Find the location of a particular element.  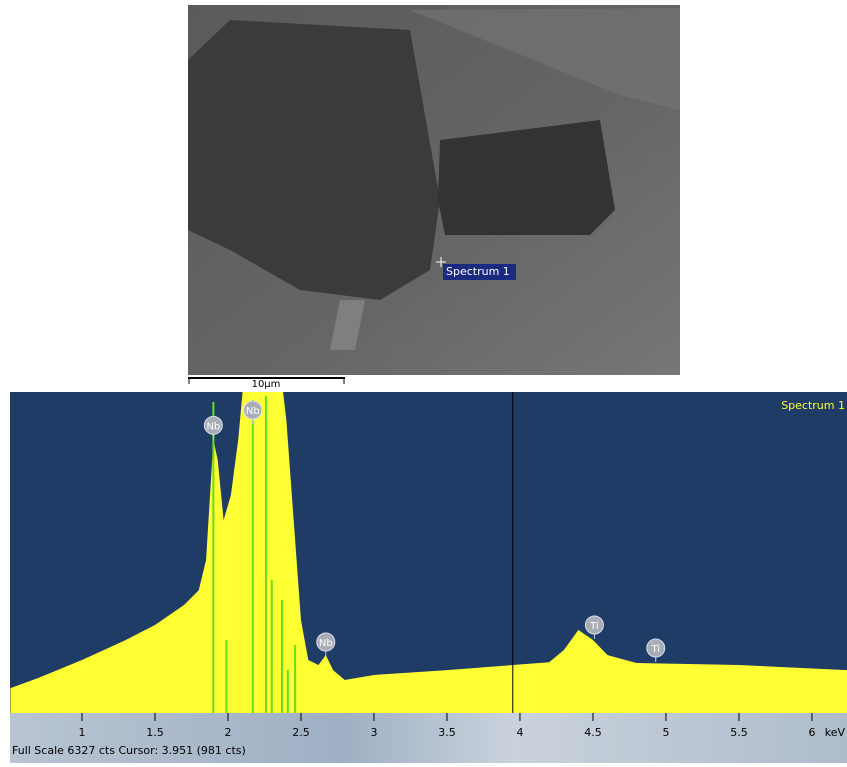

scale-bar-label: 10µm is located at coordinates (266, 384).